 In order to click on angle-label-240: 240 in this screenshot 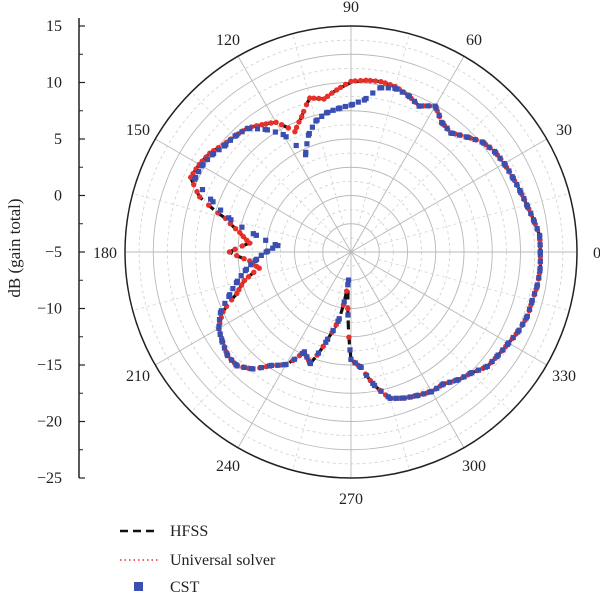, I will do `click(228, 466)`.